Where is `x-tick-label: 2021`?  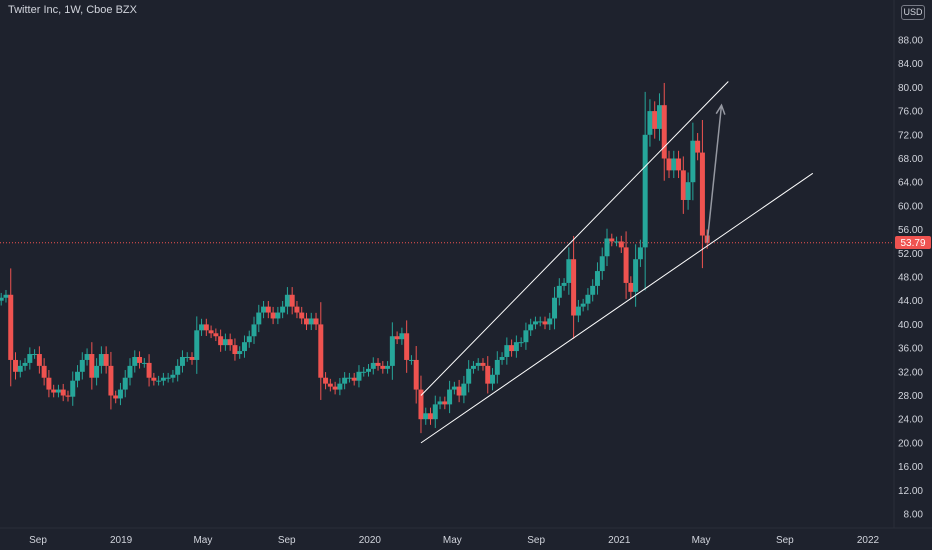 x-tick-label: 2021 is located at coordinates (619, 540).